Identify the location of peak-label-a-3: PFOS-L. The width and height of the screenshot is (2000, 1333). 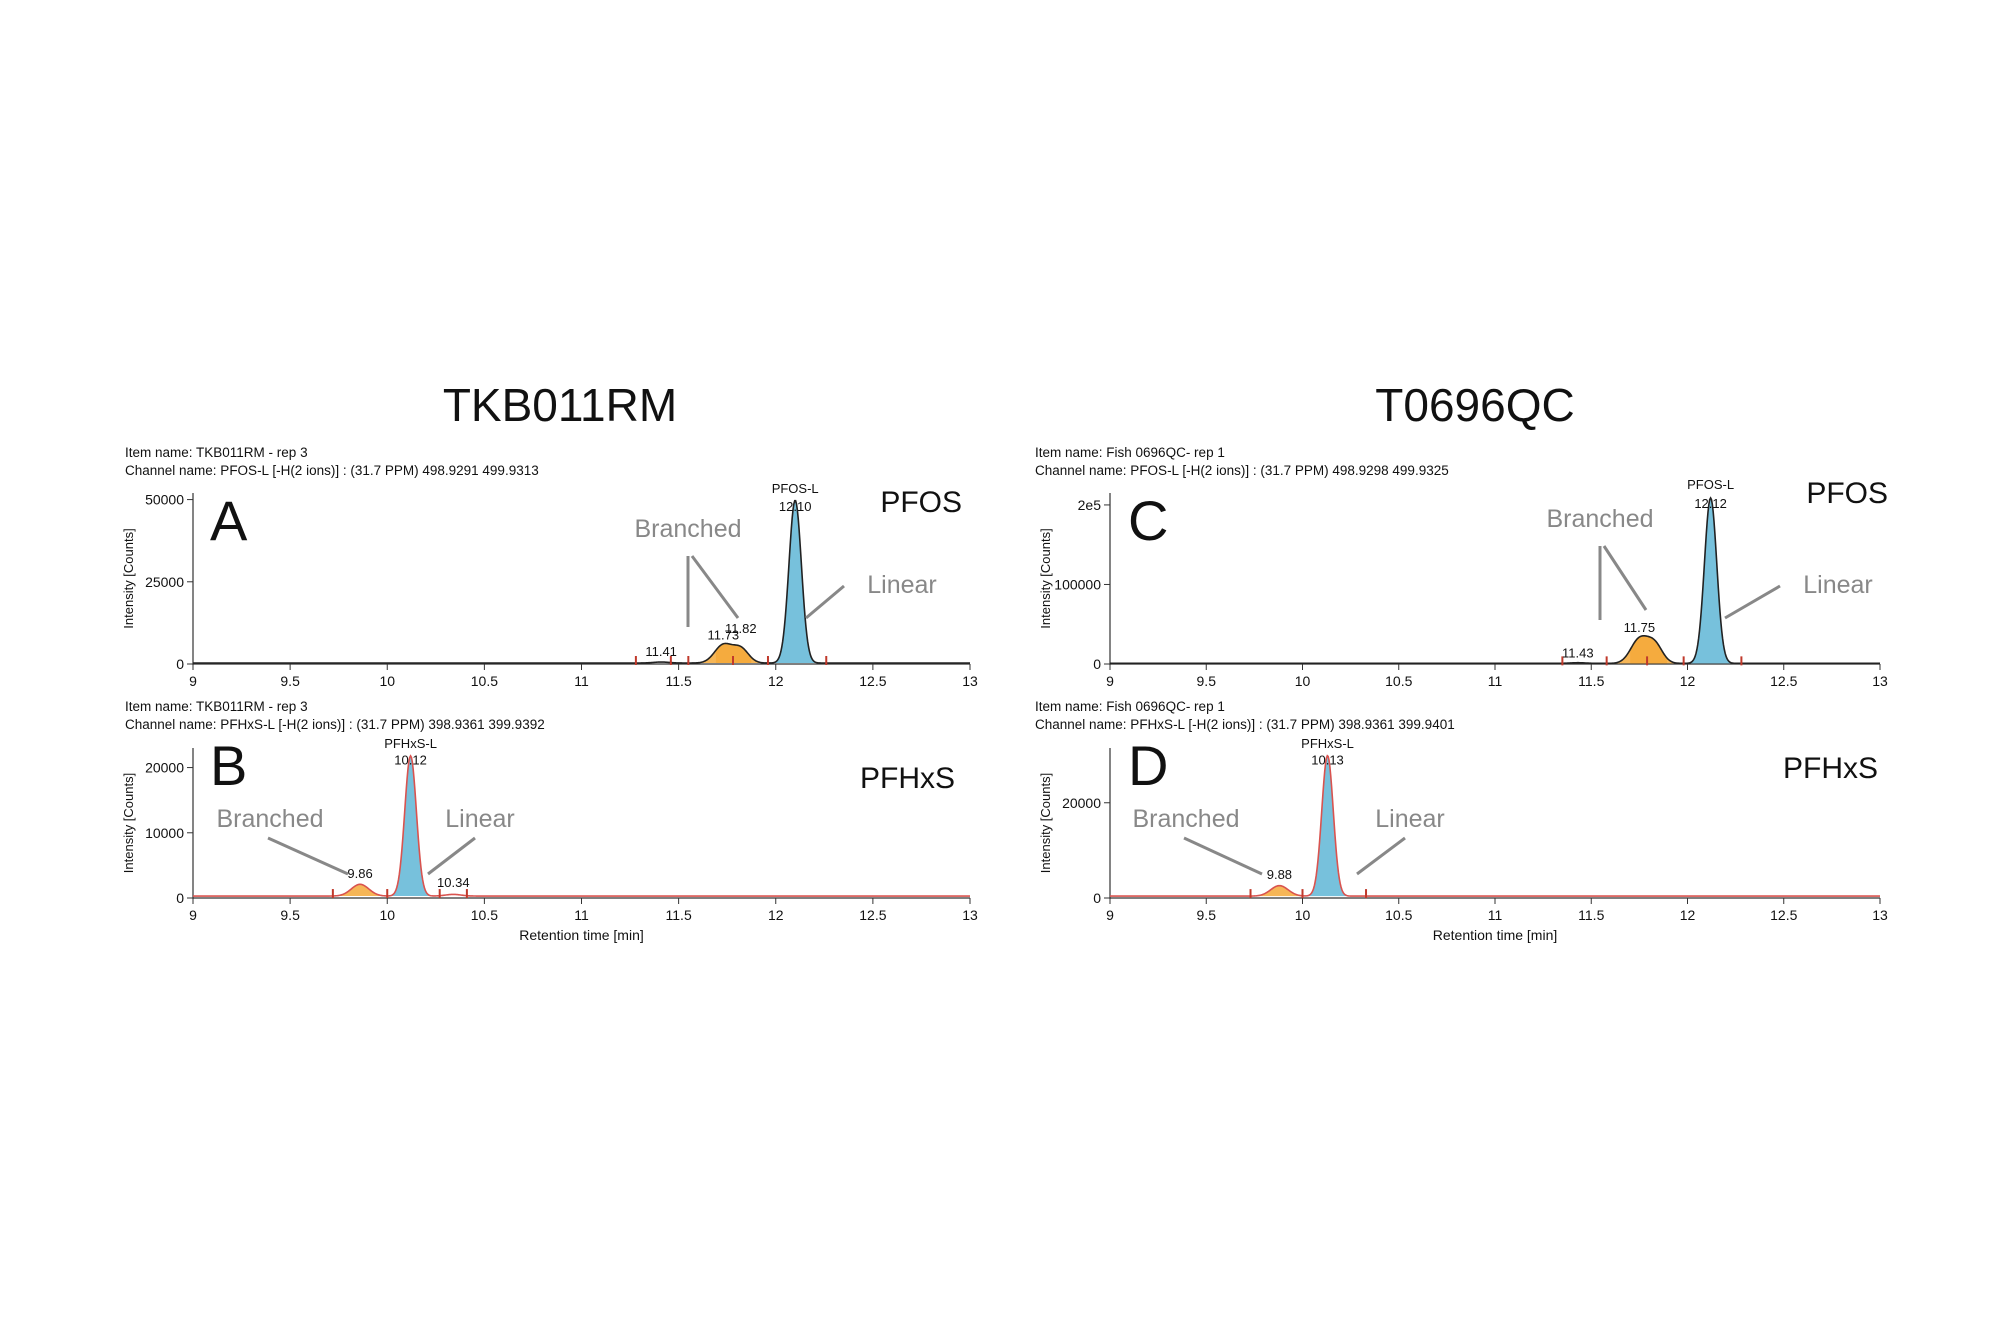
(795, 488).